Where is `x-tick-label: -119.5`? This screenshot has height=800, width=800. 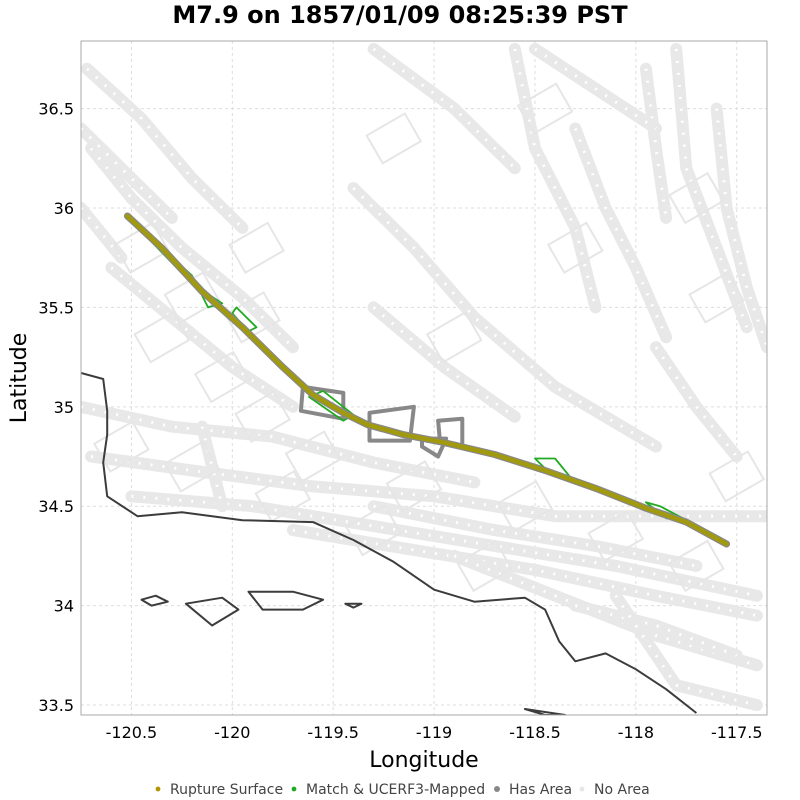 x-tick-label: -119.5 is located at coordinates (333, 732).